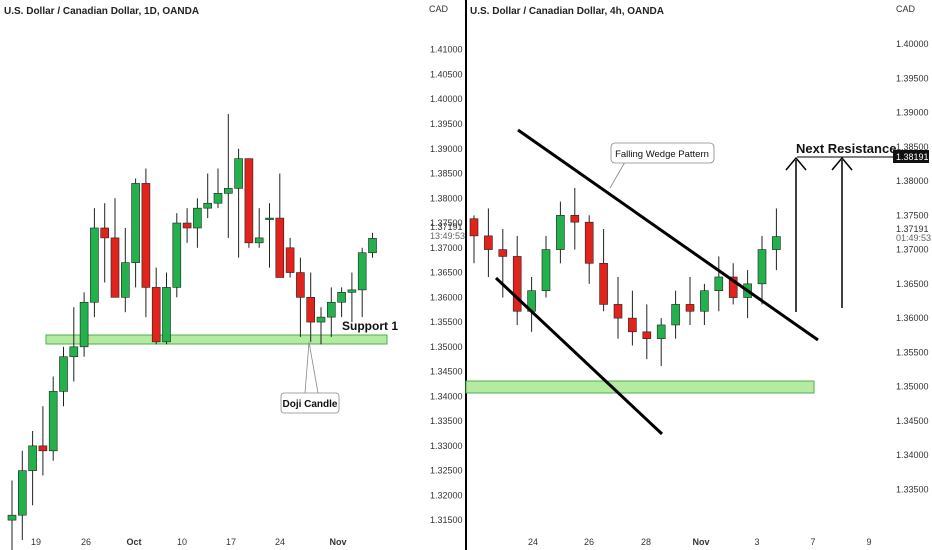 The height and width of the screenshot is (550, 932). Describe the element at coordinates (446, 223) in the screenshot. I see `left-y-tick-label: 1.37500` at that location.